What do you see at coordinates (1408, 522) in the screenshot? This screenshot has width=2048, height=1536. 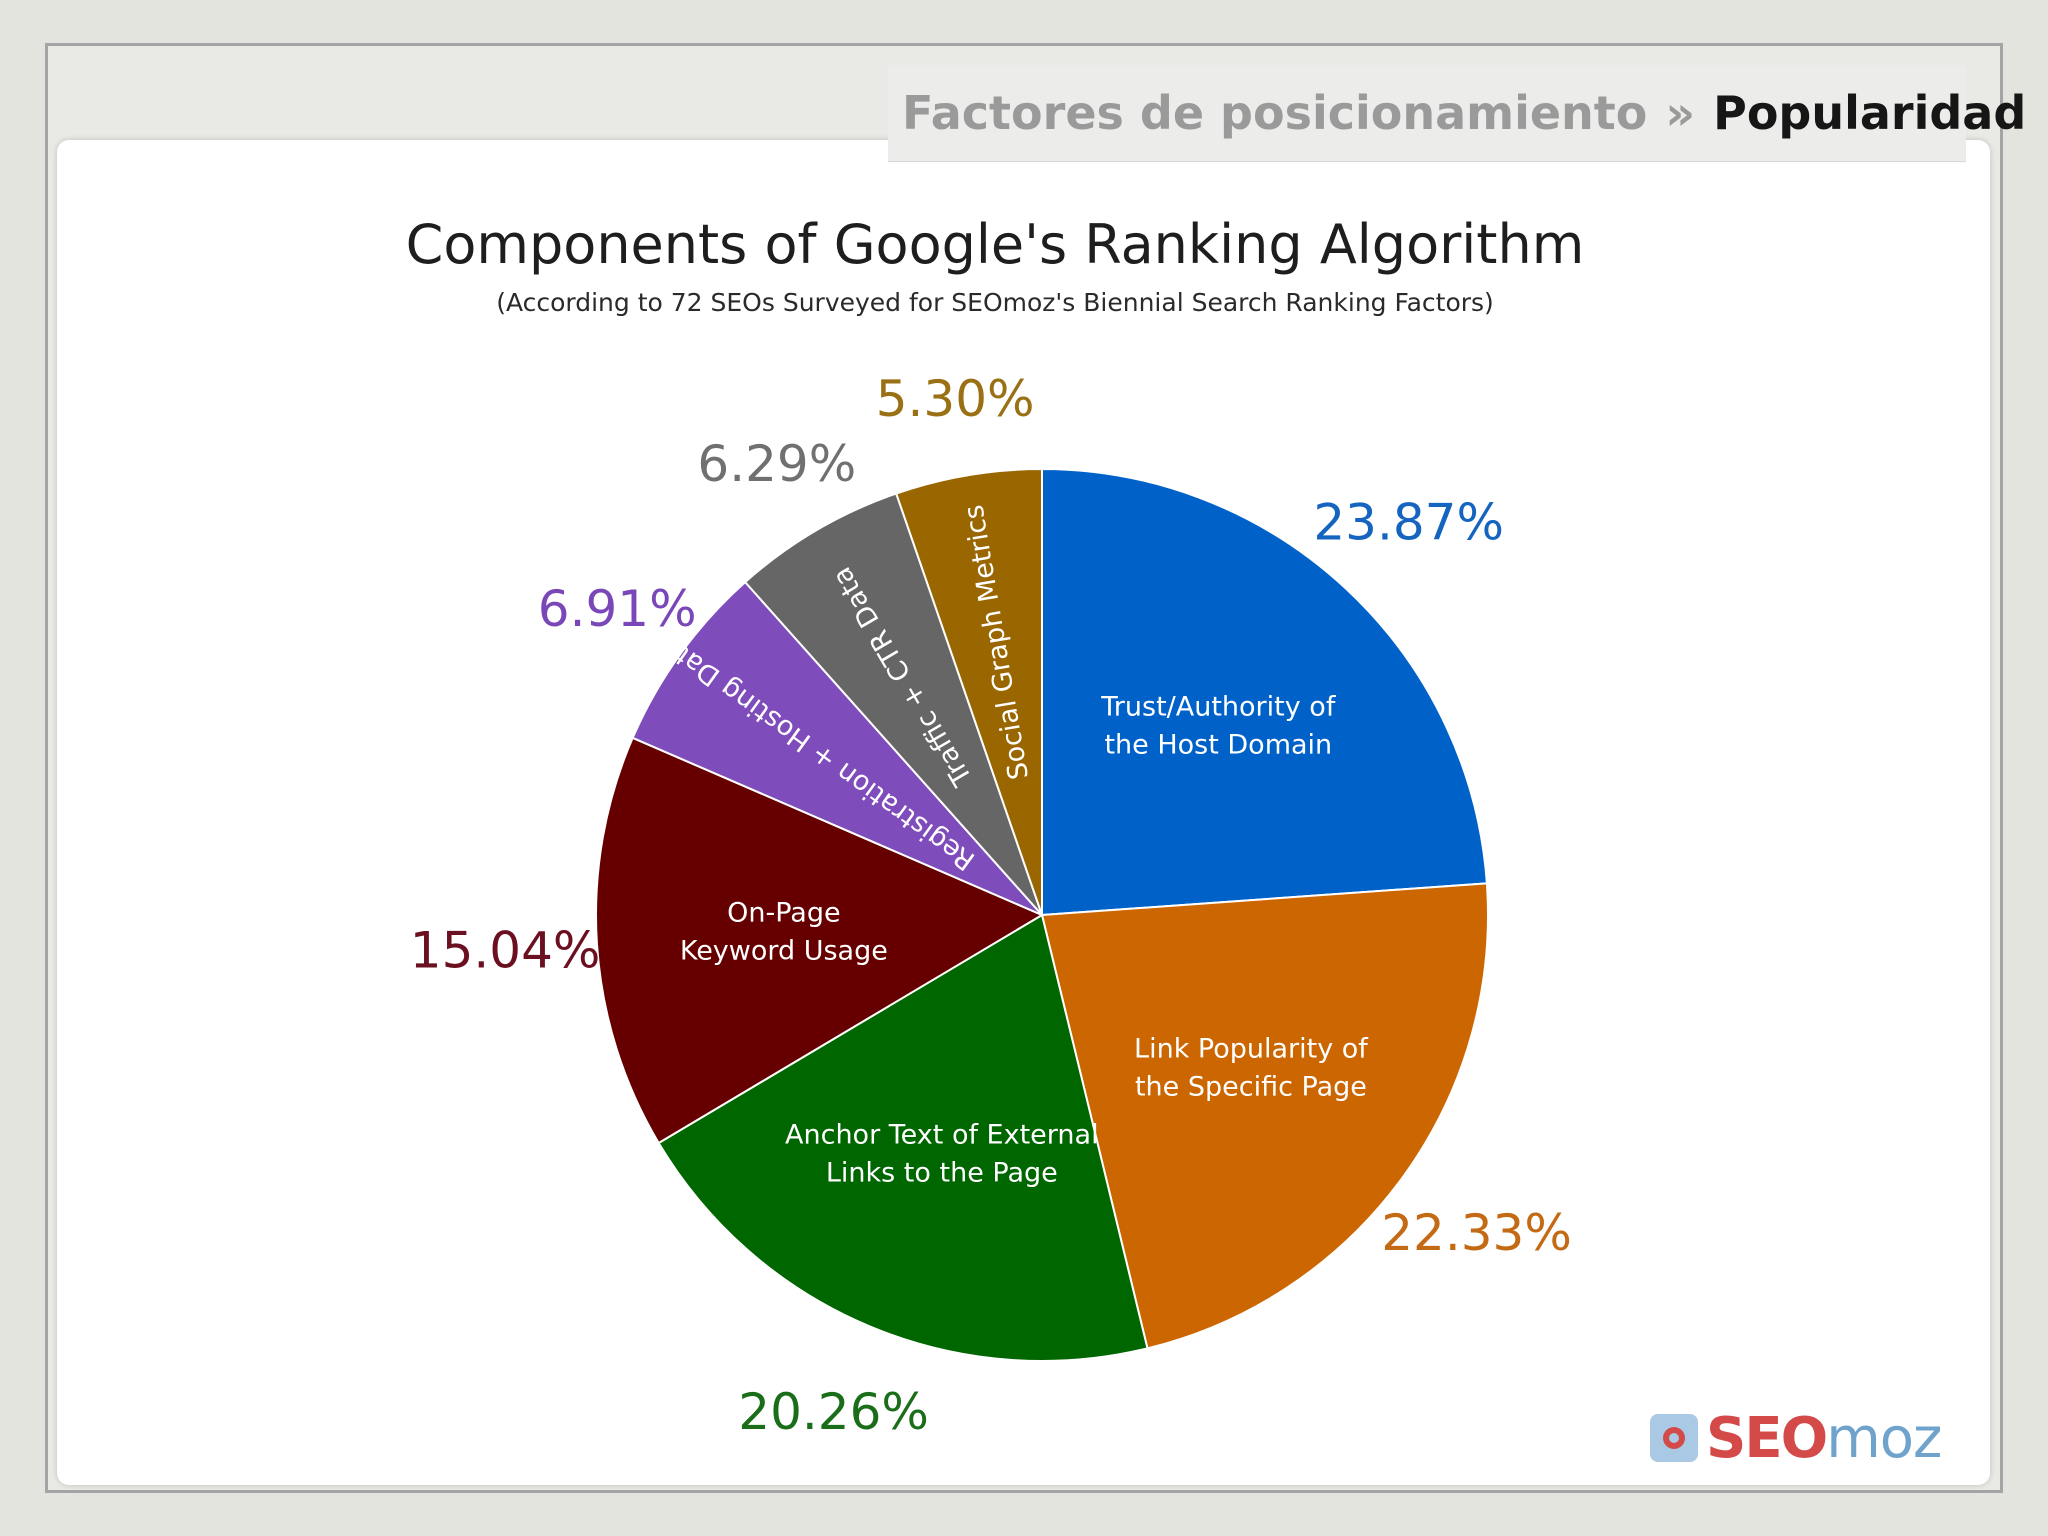 I see `pie-value-label: 23.87%` at bounding box center [1408, 522].